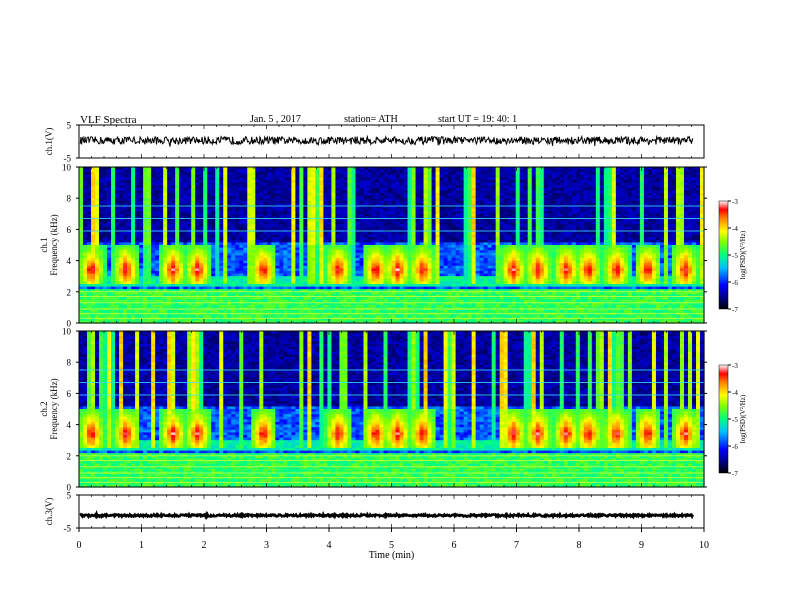  What do you see at coordinates (386, 140) in the screenshot?
I see `waveform-trace` at bounding box center [386, 140].